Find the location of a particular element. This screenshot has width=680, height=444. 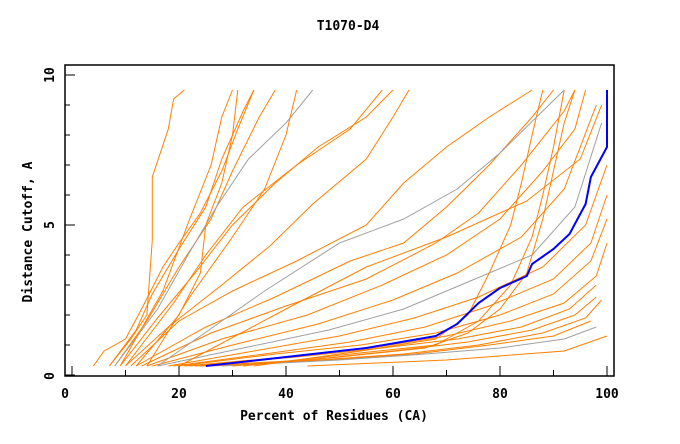

x-axis-label: Percent of Residues (CA) is located at coordinates (334, 416).